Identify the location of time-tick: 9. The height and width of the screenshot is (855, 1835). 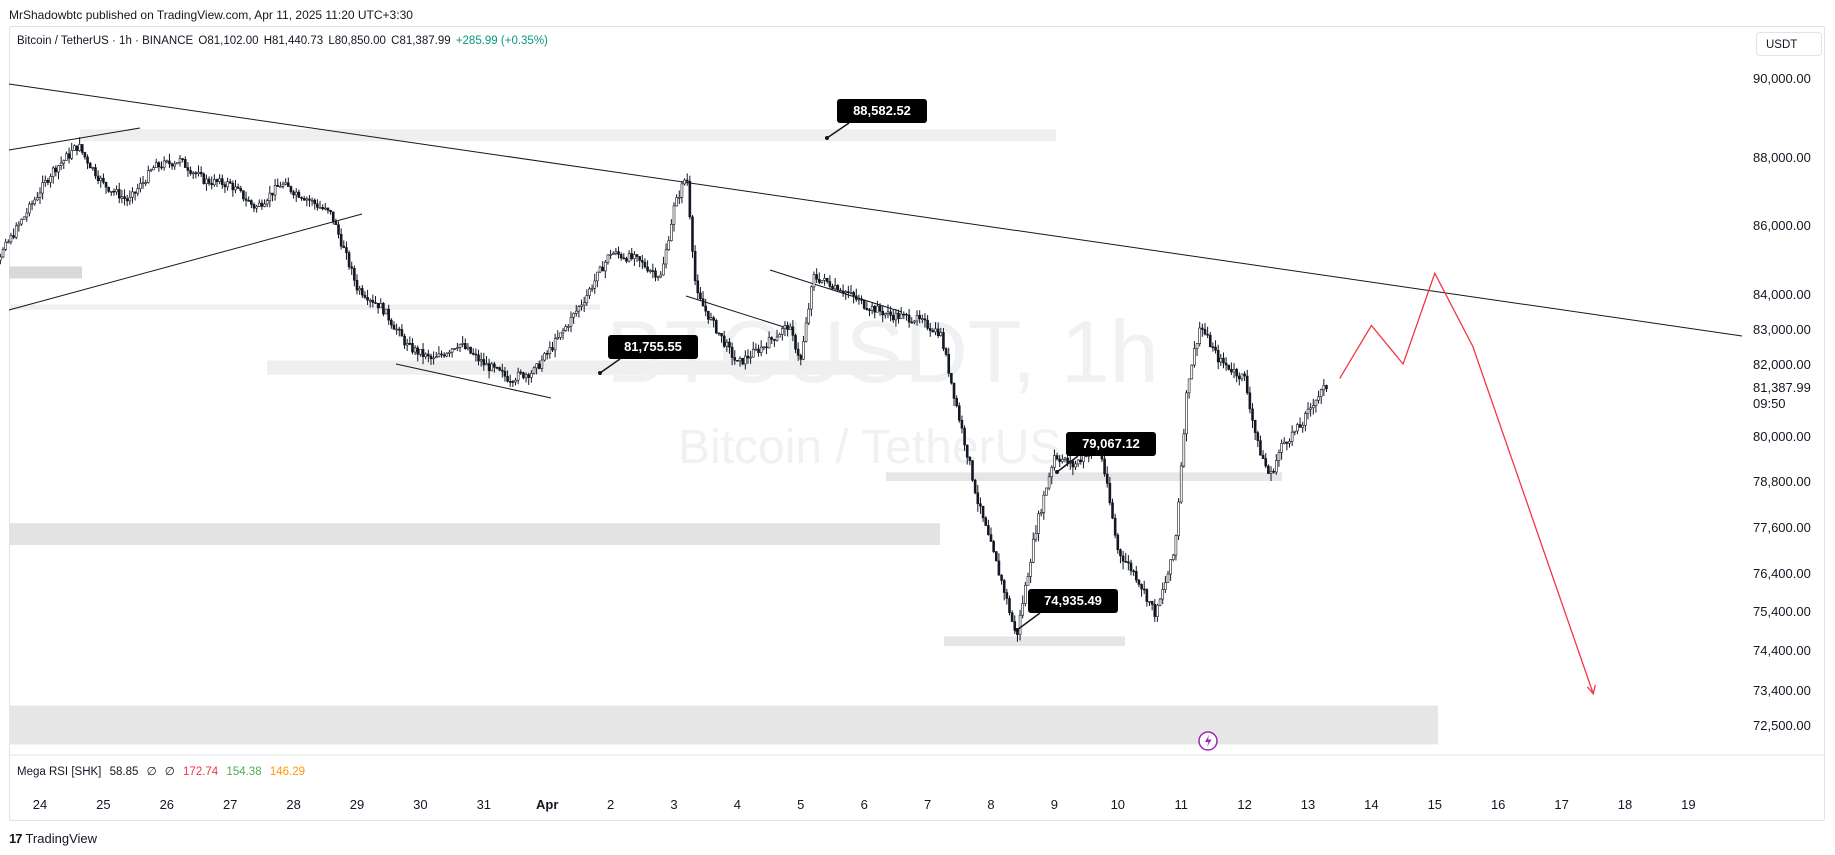
(1054, 804).